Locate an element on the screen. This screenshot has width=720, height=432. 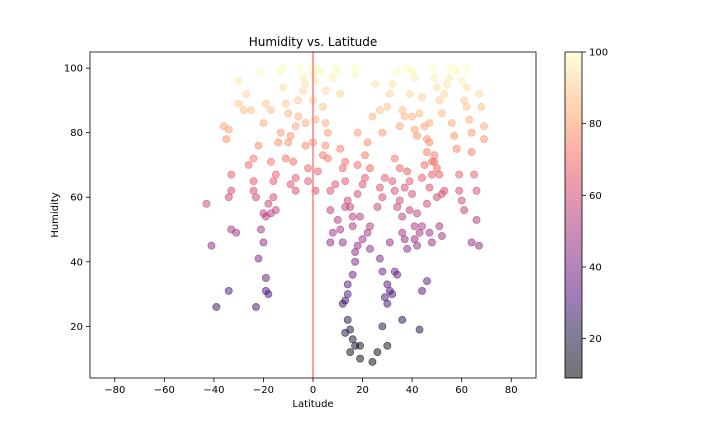
x-tick-label: 20 is located at coordinates (362, 390).